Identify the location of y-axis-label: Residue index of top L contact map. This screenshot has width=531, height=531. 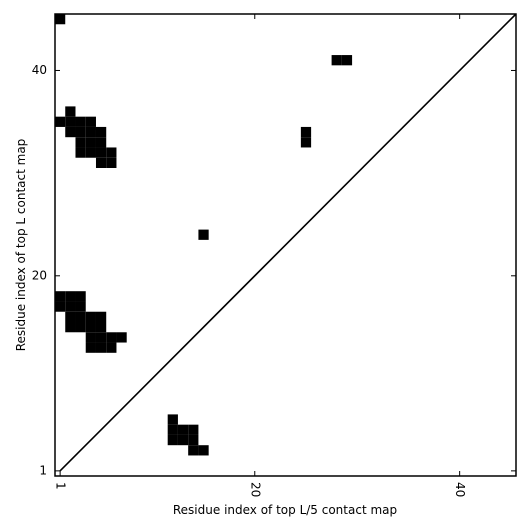
(21, 245).